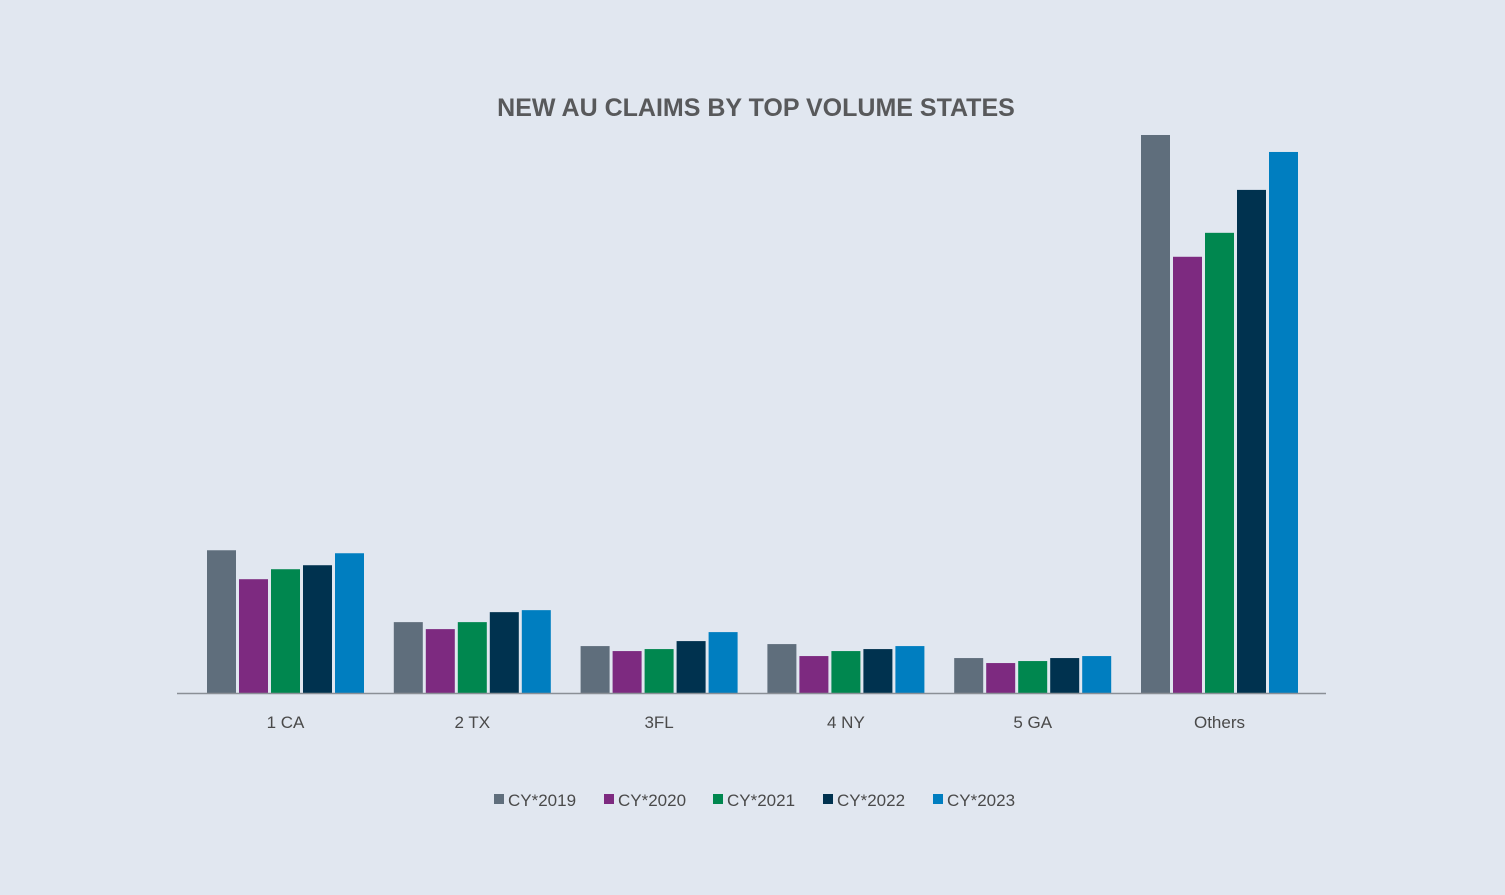  Describe the element at coordinates (536, 651) in the screenshot. I see `bar-2-tx-cy2023` at that location.